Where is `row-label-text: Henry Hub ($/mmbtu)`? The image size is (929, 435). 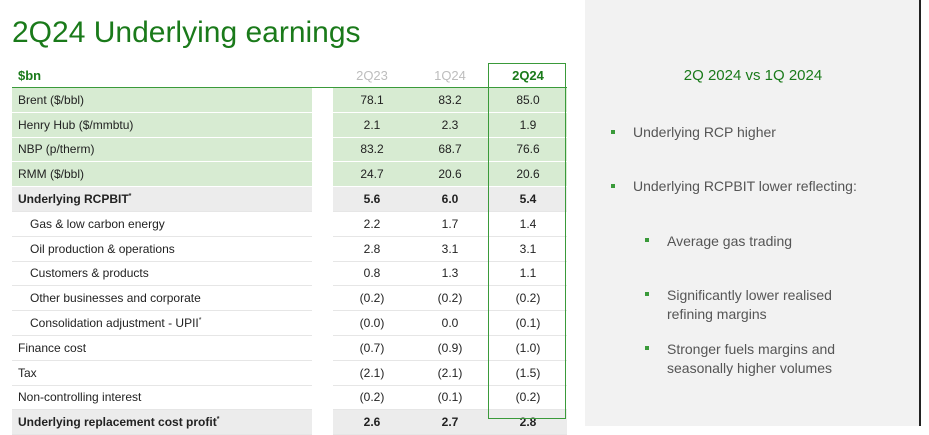 row-label-text: Henry Hub ($/mmbtu) is located at coordinates (76, 124).